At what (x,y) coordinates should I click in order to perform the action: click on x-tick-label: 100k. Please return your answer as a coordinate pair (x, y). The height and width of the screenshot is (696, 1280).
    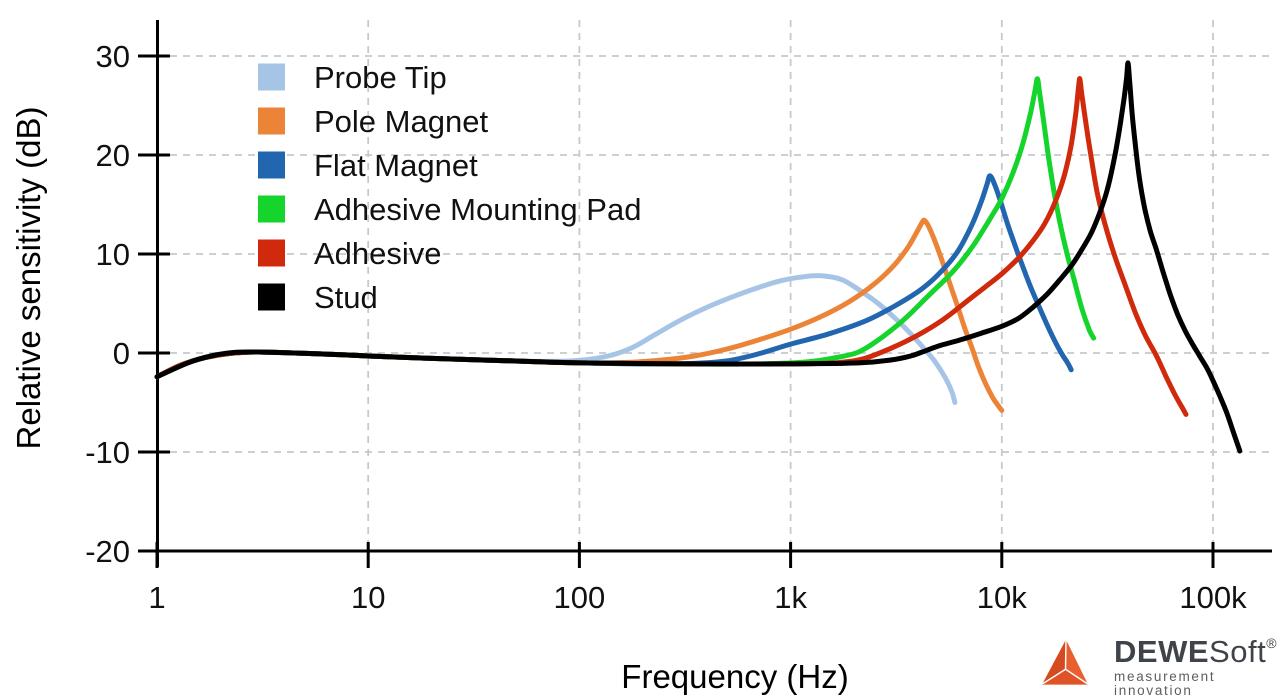
    Looking at the image, I should click on (1213, 597).